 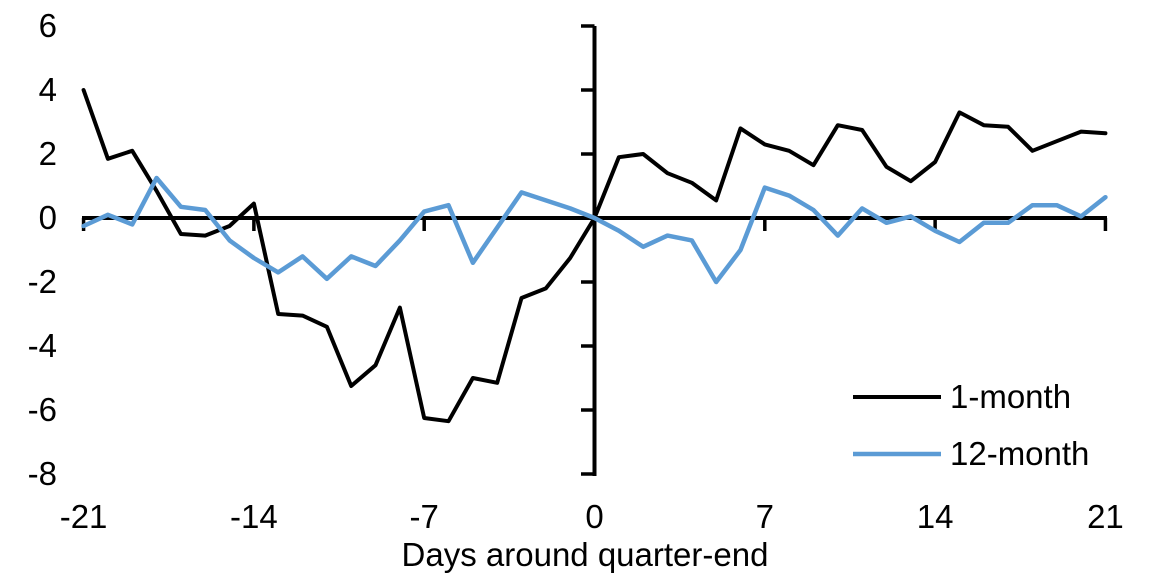 I want to click on y-tick-label: -6, so click(x=42, y=409).